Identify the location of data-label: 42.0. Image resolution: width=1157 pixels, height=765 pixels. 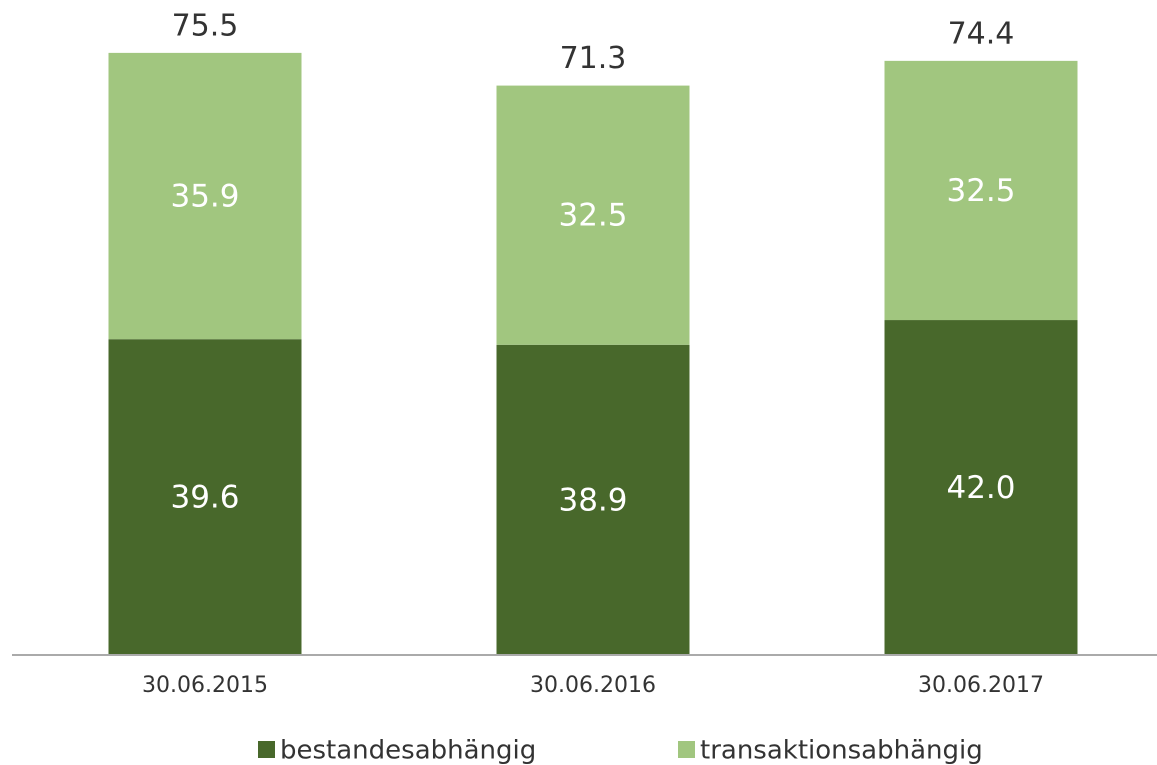
(980, 488).